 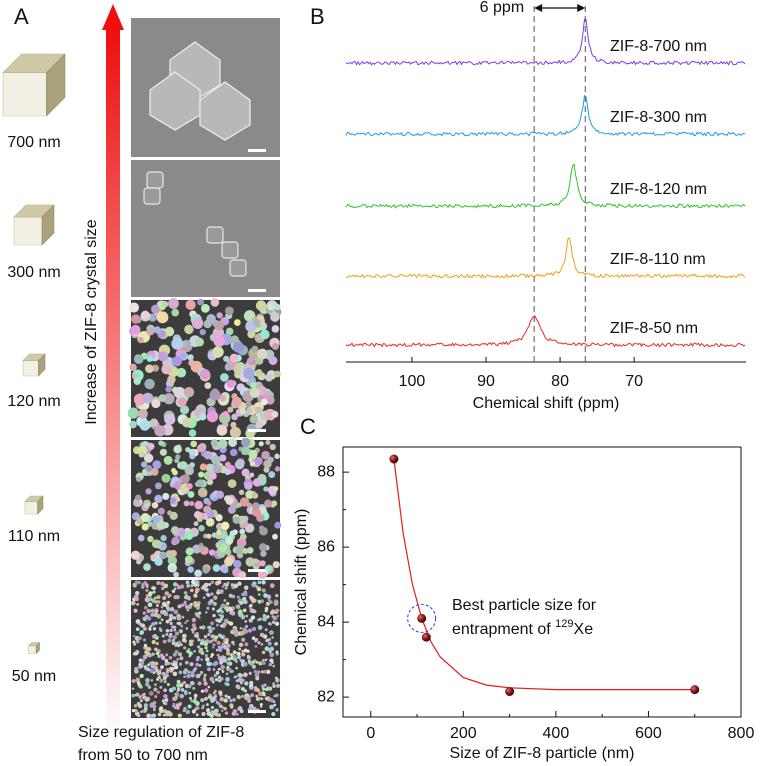 What do you see at coordinates (654, 328) in the screenshot?
I see `series-label: ZIF-8-50 nm` at bounding box center [654, 328].